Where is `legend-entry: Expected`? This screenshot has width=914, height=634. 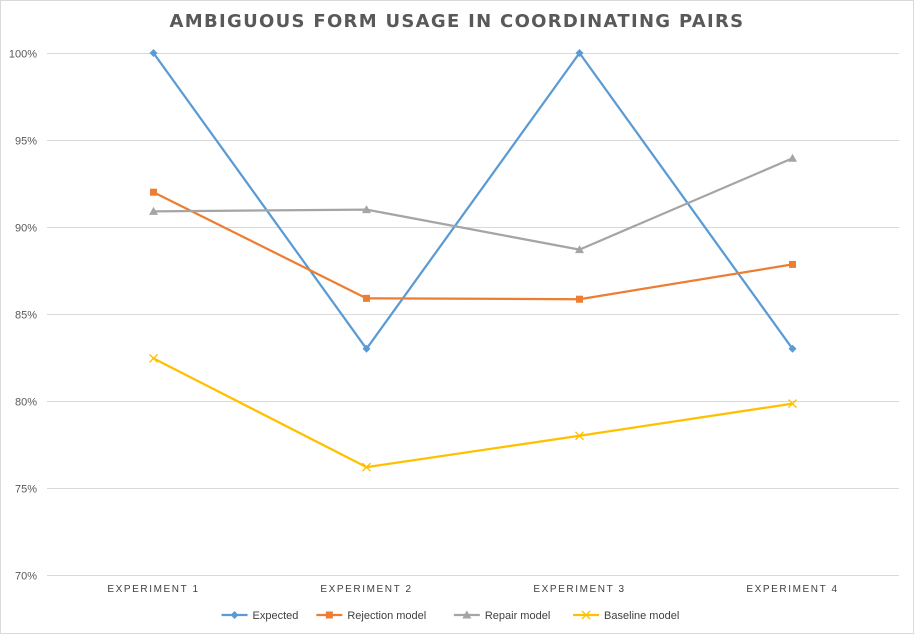 legend-entry: Expected is located at coordinates (260, 616).